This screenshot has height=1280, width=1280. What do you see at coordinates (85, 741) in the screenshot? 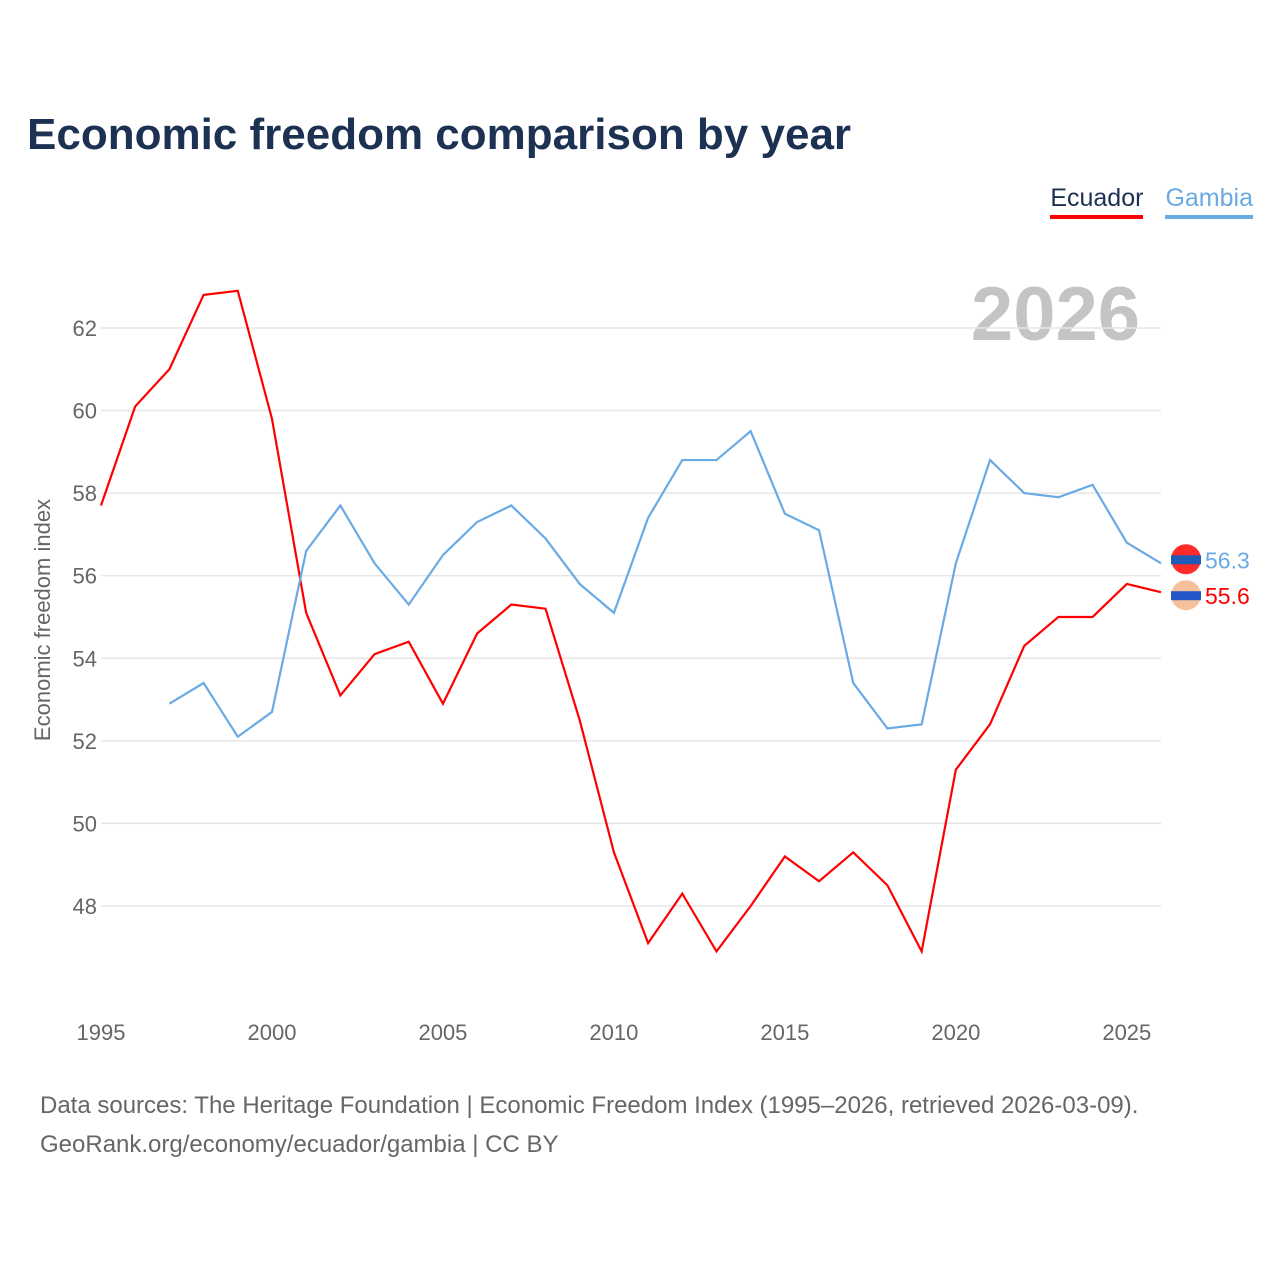
I see `y-tick-label: 52` at bounding box center [85, 741].